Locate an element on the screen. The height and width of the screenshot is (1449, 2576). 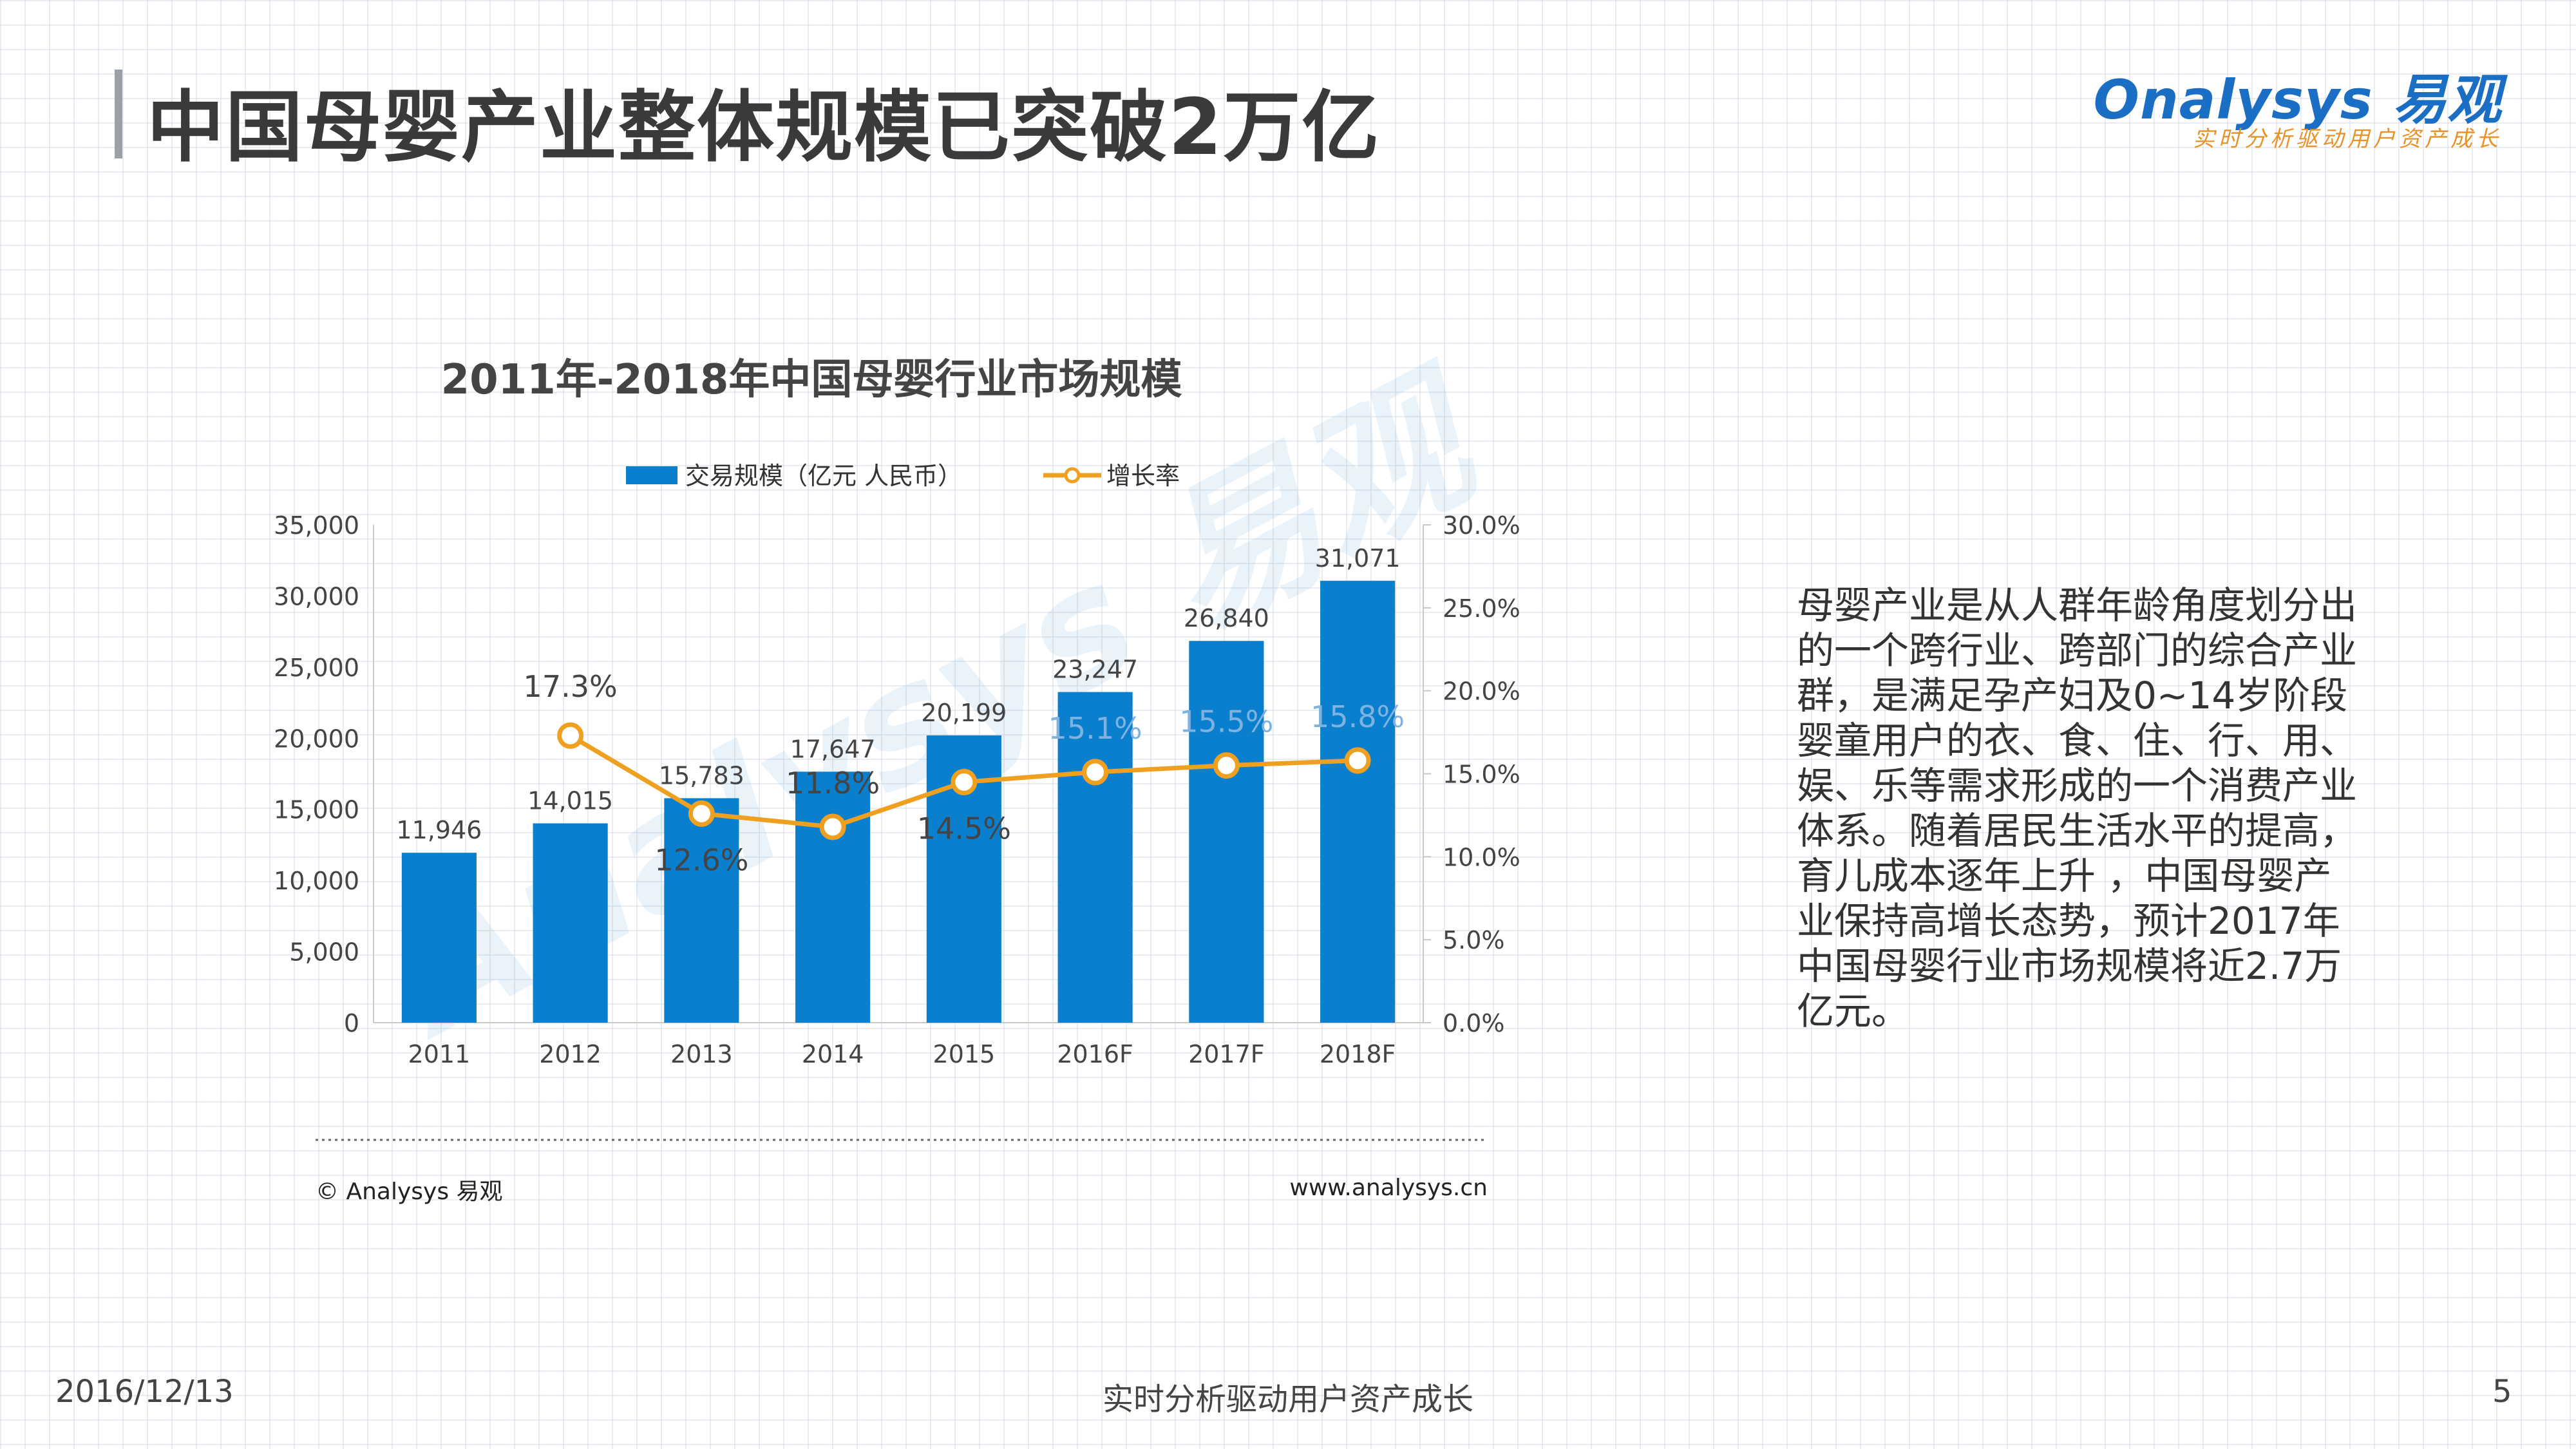
growth-rate-label: 12.6% is located at coordinates (701, 859).